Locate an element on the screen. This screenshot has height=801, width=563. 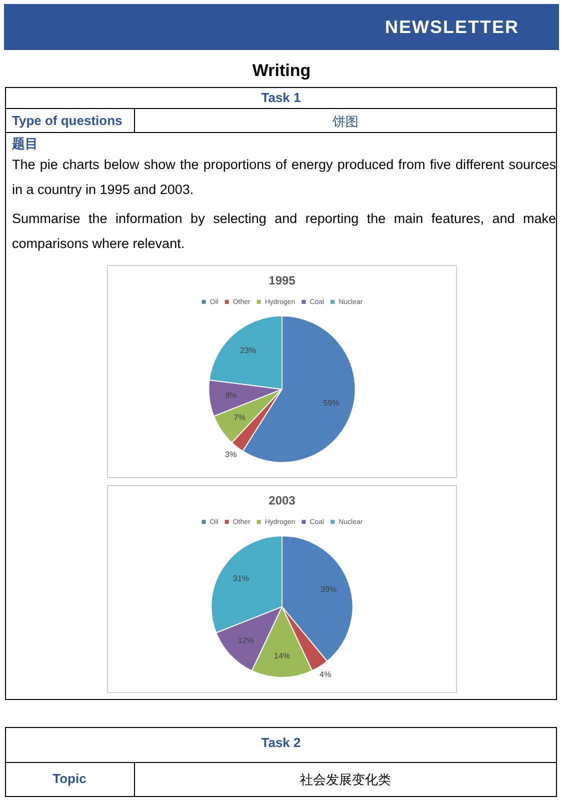
data-label: 3% is located at coordinates (231, 455).